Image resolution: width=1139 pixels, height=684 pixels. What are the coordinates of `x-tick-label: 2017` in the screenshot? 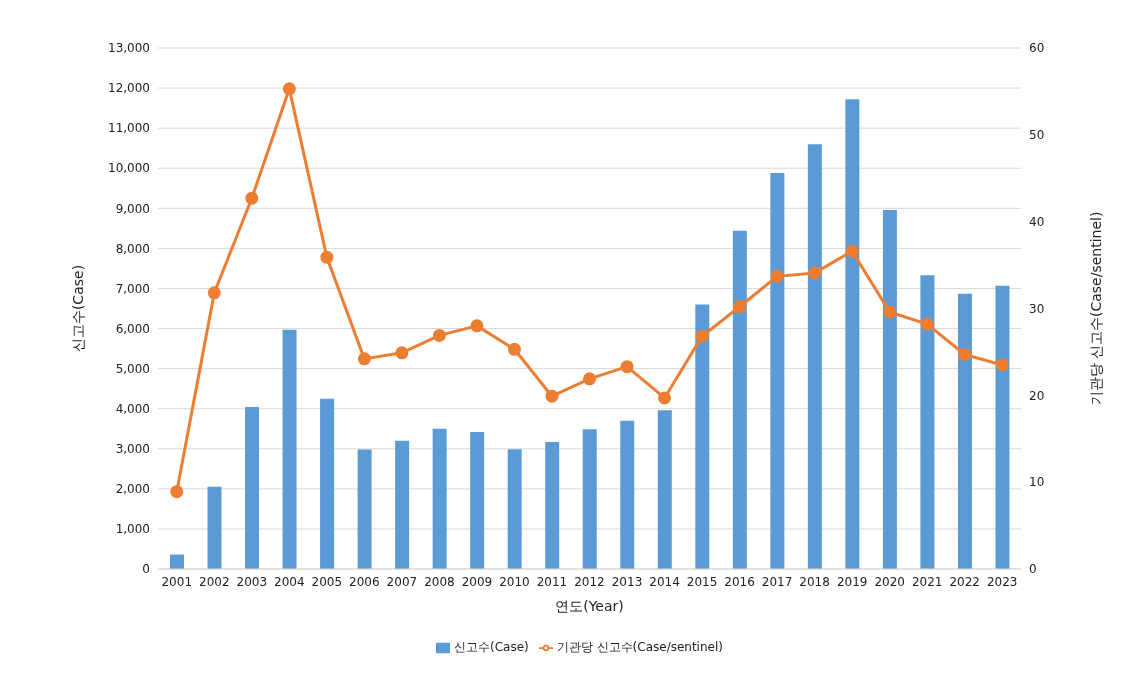 It's located at (777, 581).